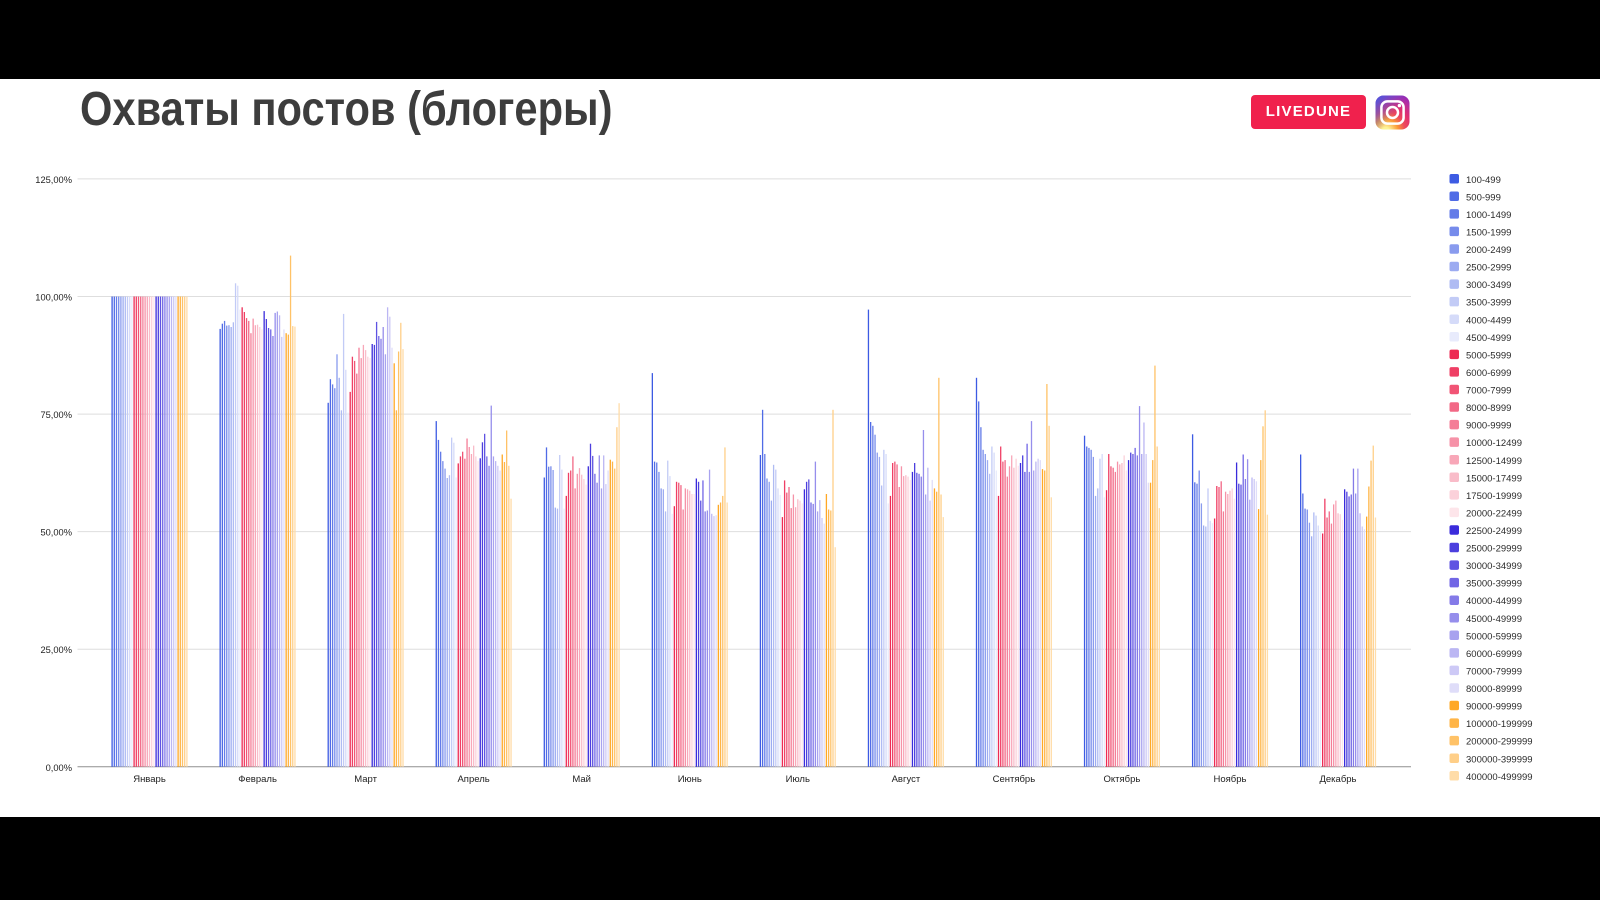  I want to click on svg-text: Май, so click(581, 779).